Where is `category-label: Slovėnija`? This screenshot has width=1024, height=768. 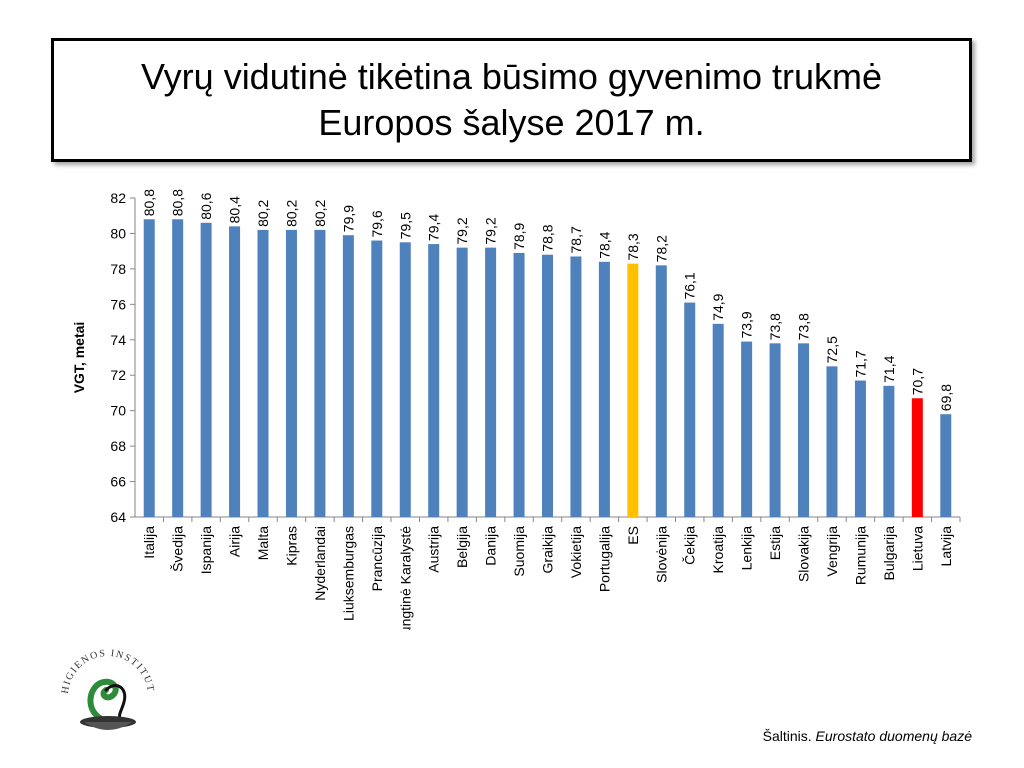 category-label: Slovėnija is located at coordinates (661, 554).